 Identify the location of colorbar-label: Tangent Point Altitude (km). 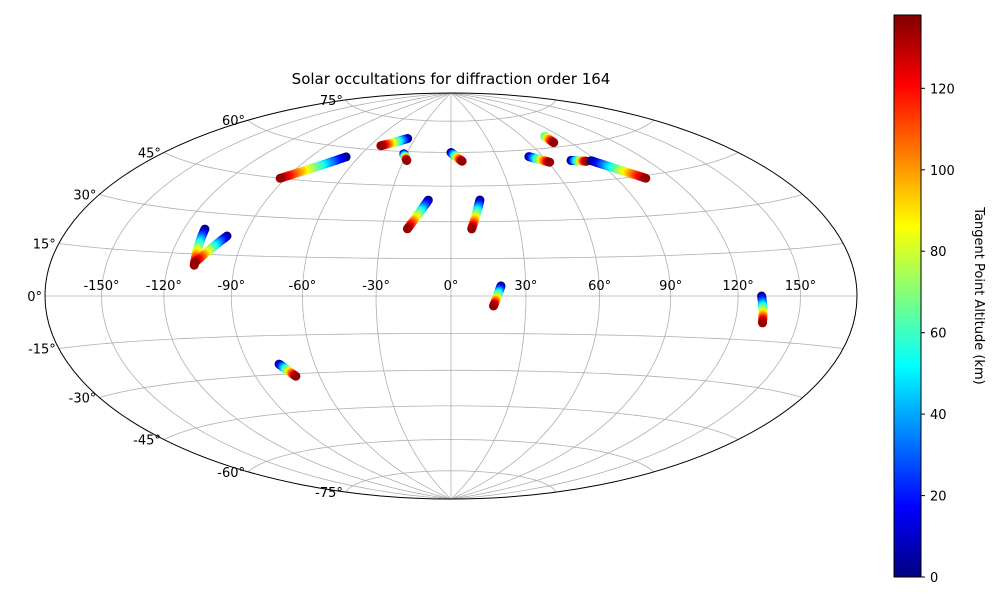
(978, 295).